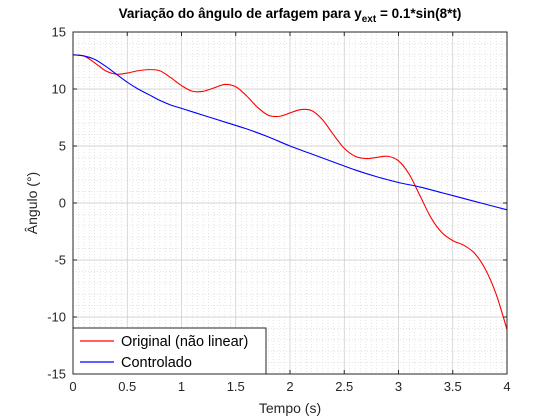 This screenshot has width=560, height=420. Describe the element at coordinates (72, 386) in the screenshot. I see `x-tick-label: 0` at that location.